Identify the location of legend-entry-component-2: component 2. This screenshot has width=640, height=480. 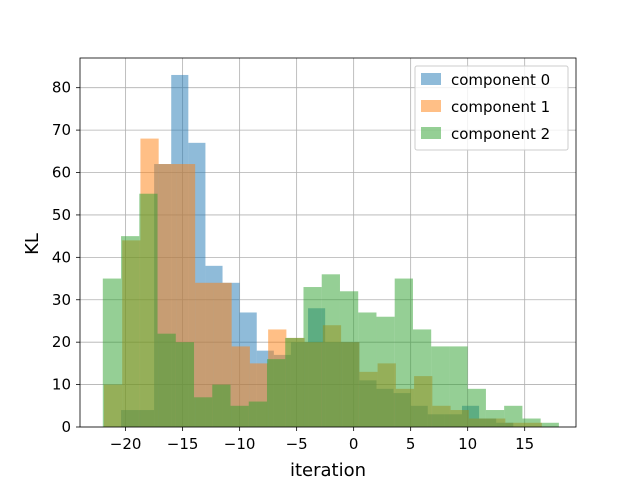
(485, 134).